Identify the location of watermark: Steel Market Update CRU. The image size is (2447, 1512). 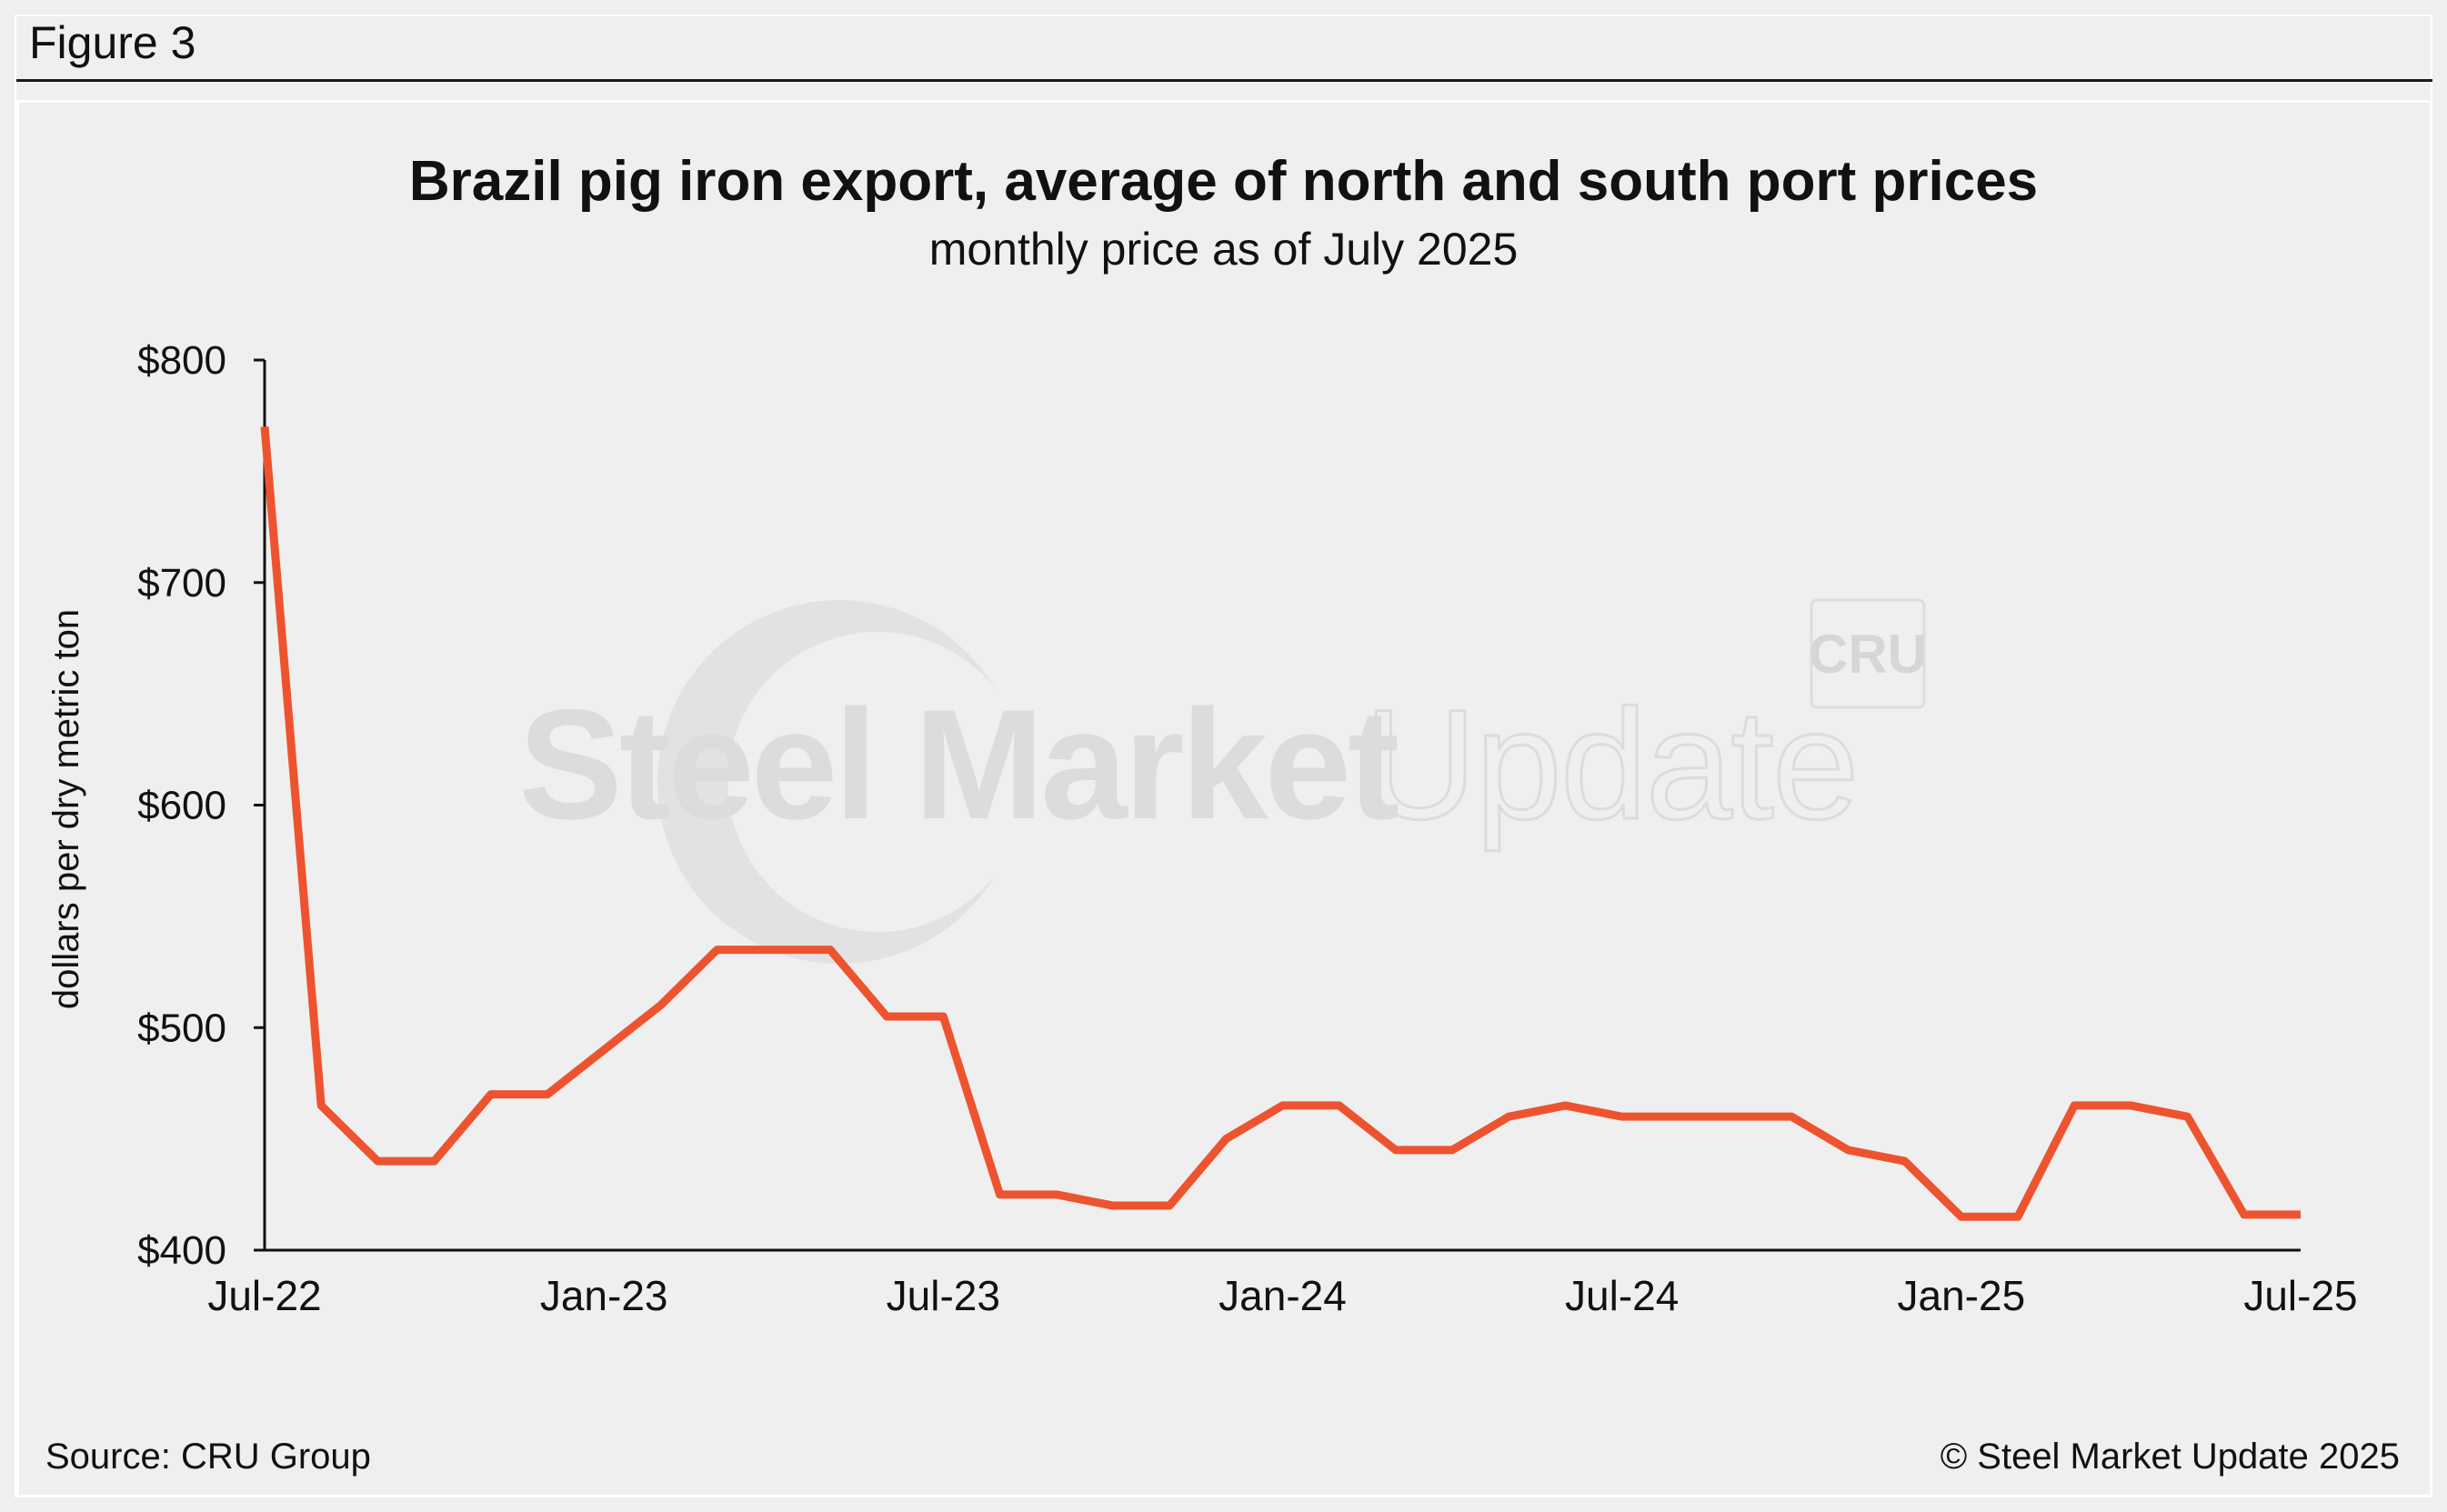
(1222, 781).